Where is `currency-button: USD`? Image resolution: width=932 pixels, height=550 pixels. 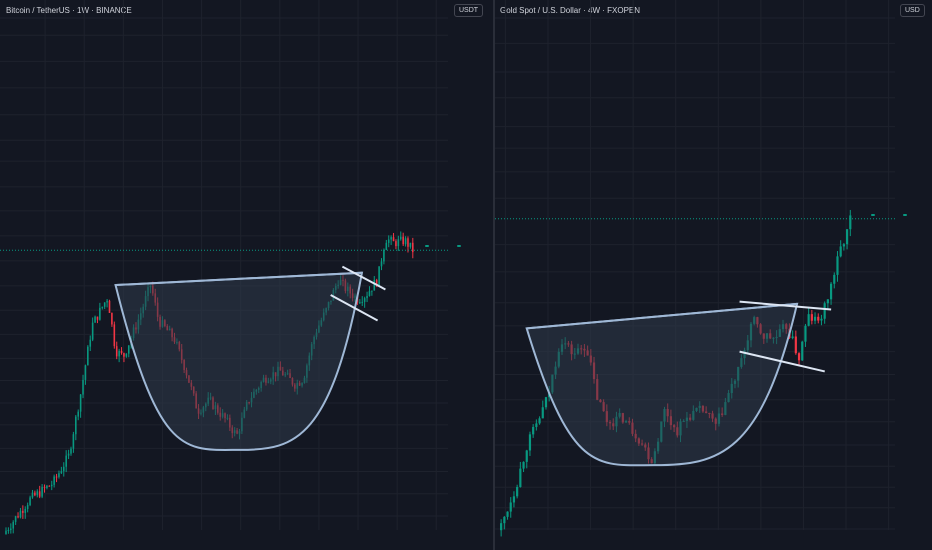 currency-button: USD is located at coordinates (912, 10).